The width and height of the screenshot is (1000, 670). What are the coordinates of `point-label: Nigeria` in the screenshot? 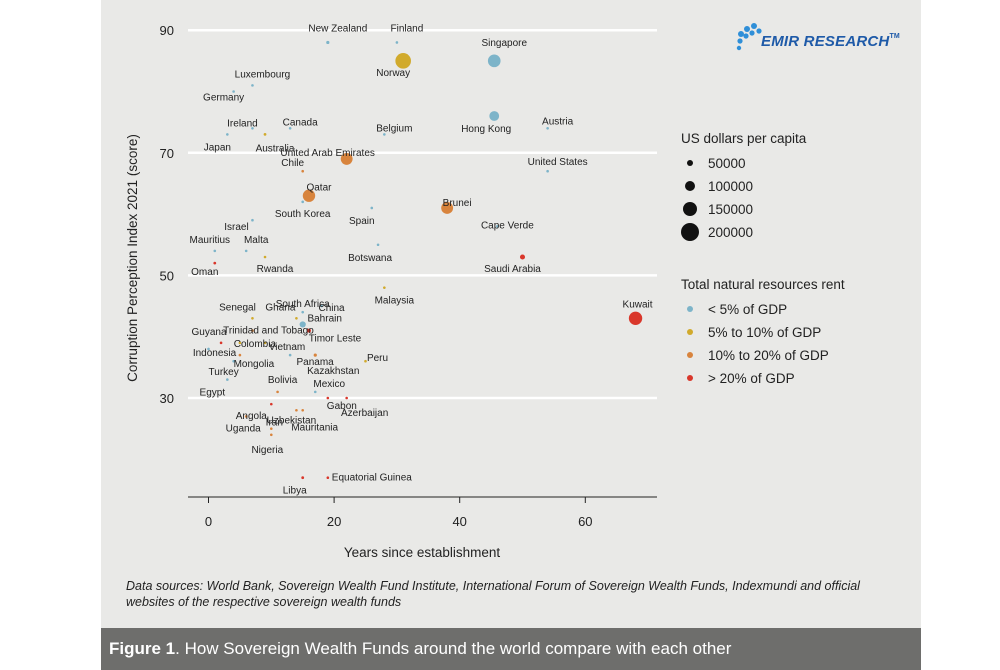 It's located at (267, 450).